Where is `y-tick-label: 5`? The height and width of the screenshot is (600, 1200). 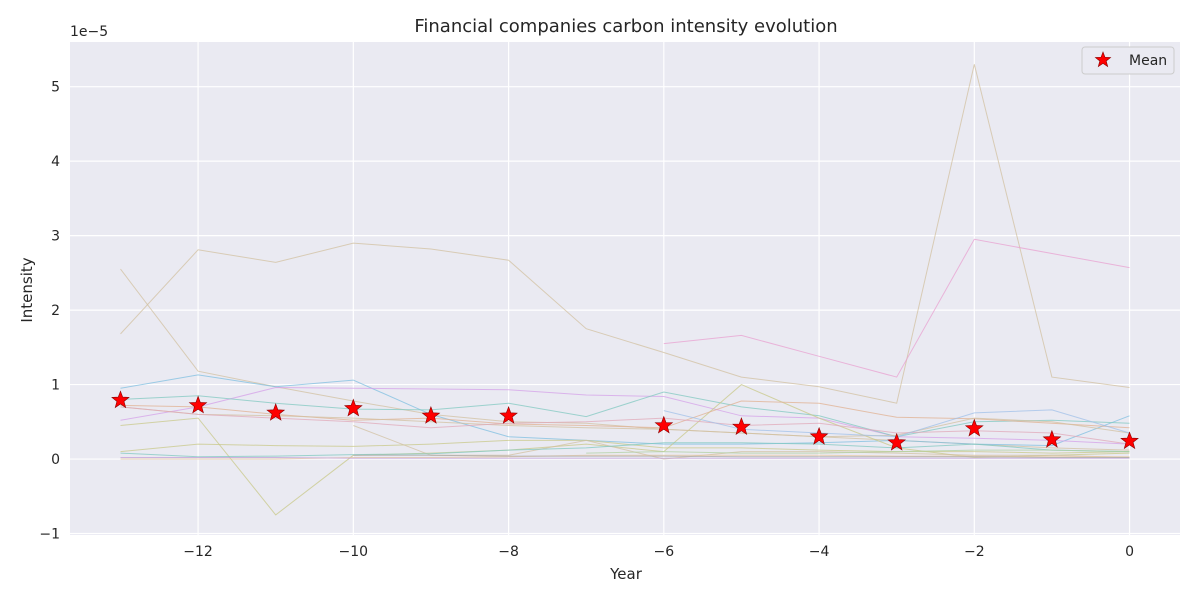 y-tick-label: 5 is located at coordinates (55, 88).